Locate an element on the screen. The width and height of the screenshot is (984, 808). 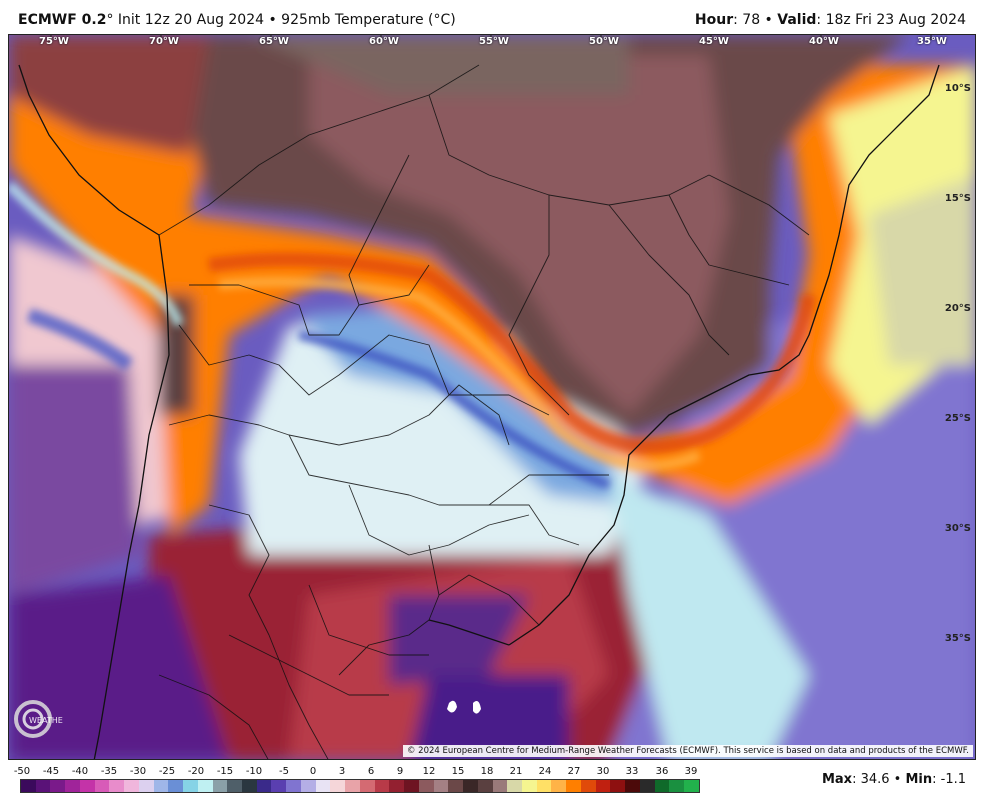
temperature-colorbar is located at coordinates (360, 786).